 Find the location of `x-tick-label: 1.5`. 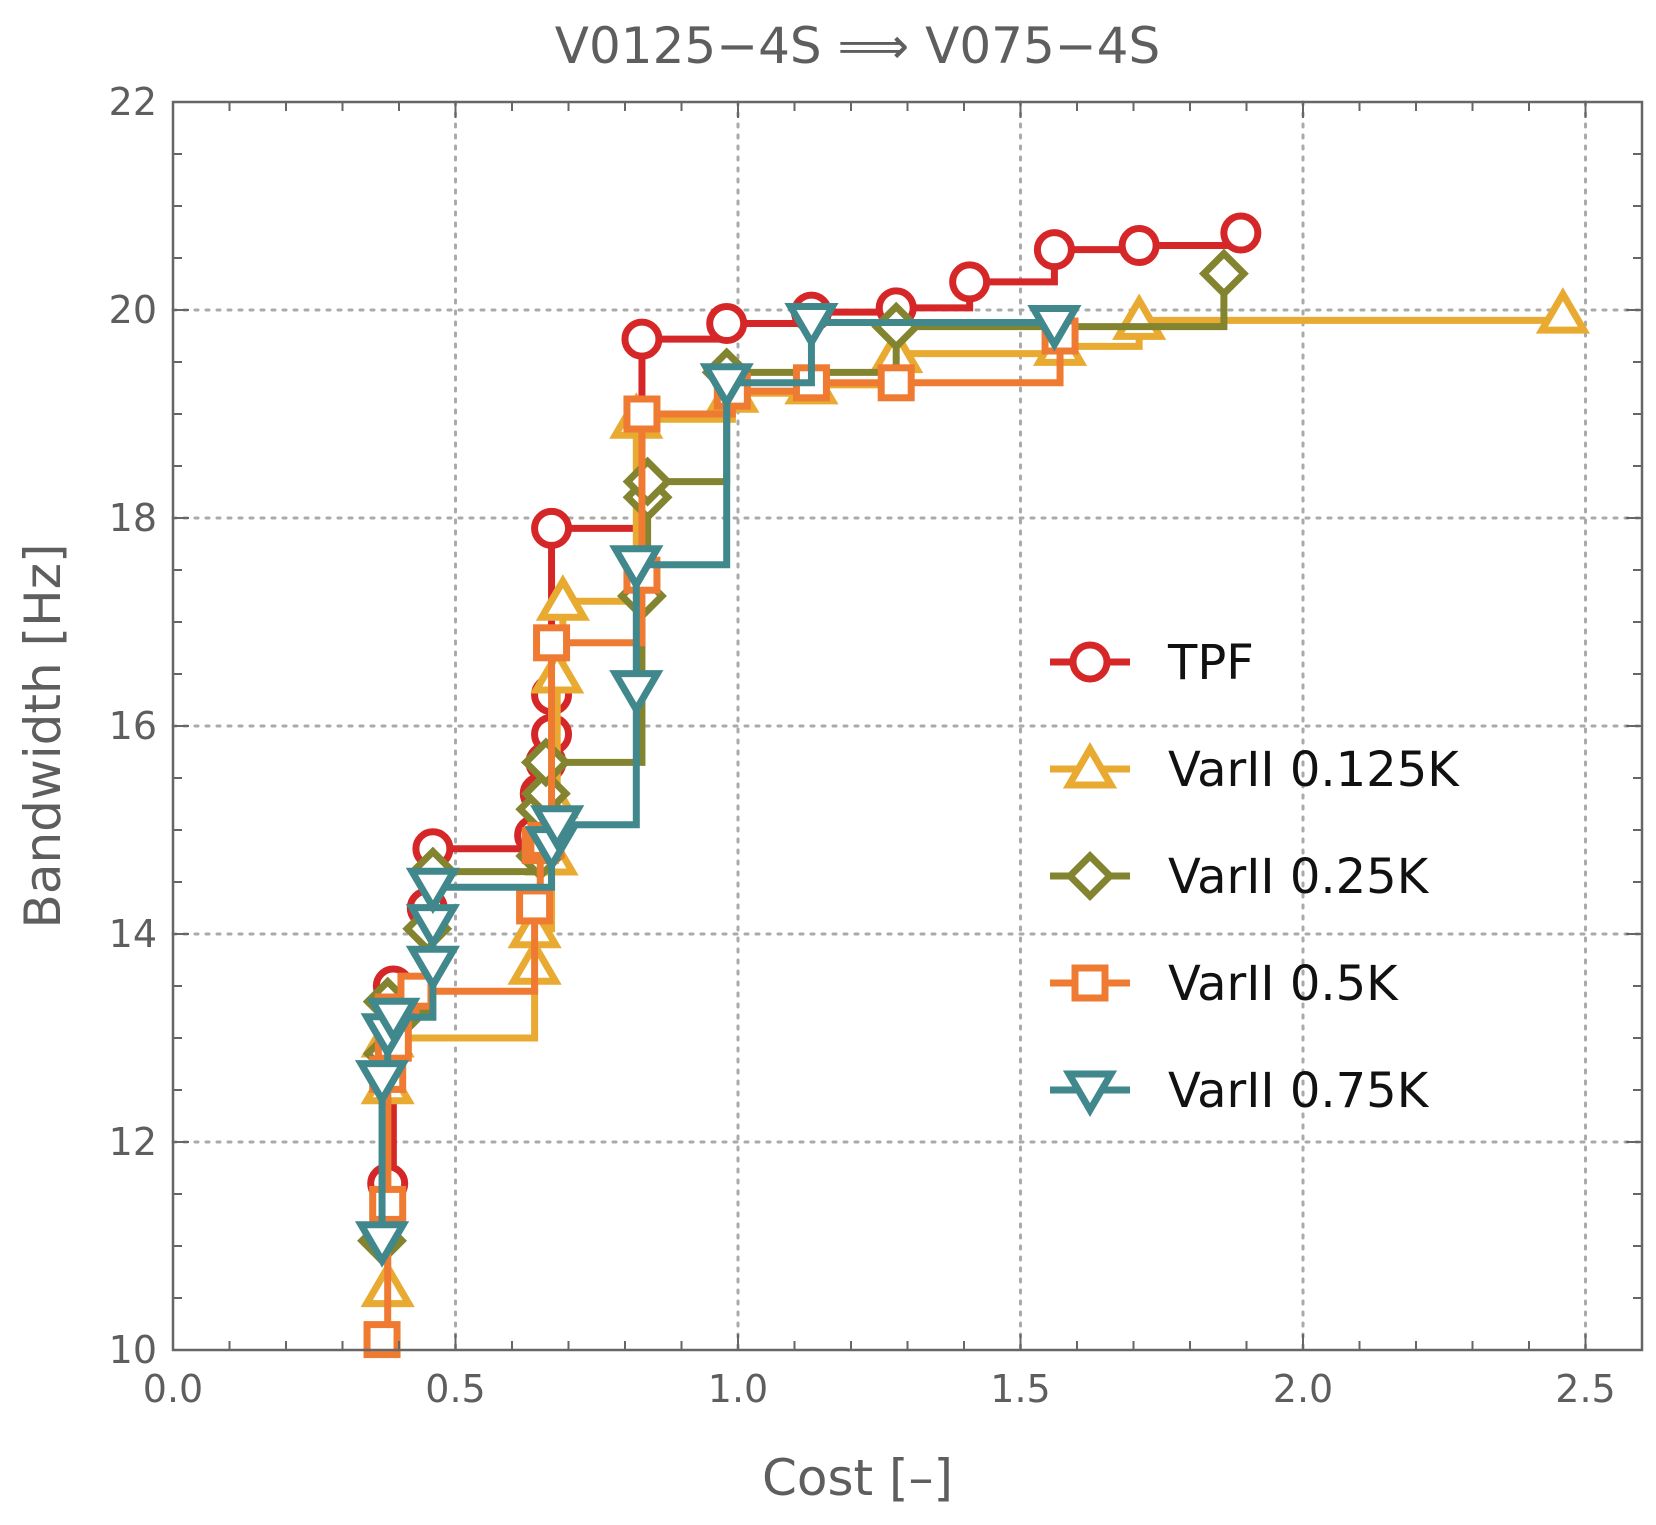

x-tick-label: 1.5 is located at coordinates (1020, 1389).